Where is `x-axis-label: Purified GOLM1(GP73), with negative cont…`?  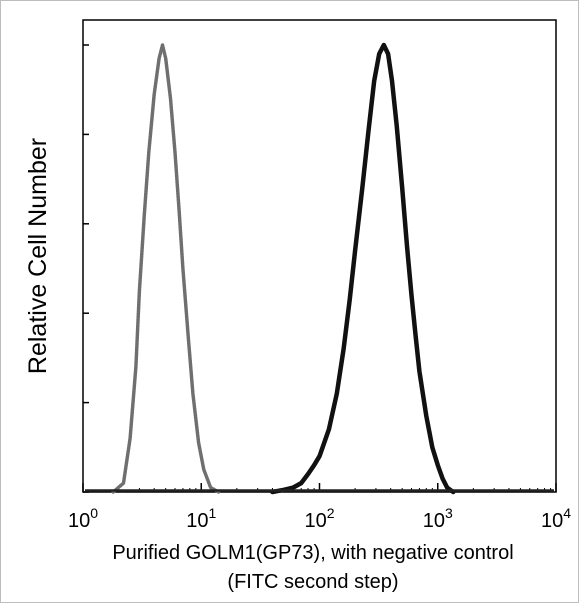 x-axis-label: Purified GOLM1(GP73), with negative cont… is located at coordinates (312, 553).